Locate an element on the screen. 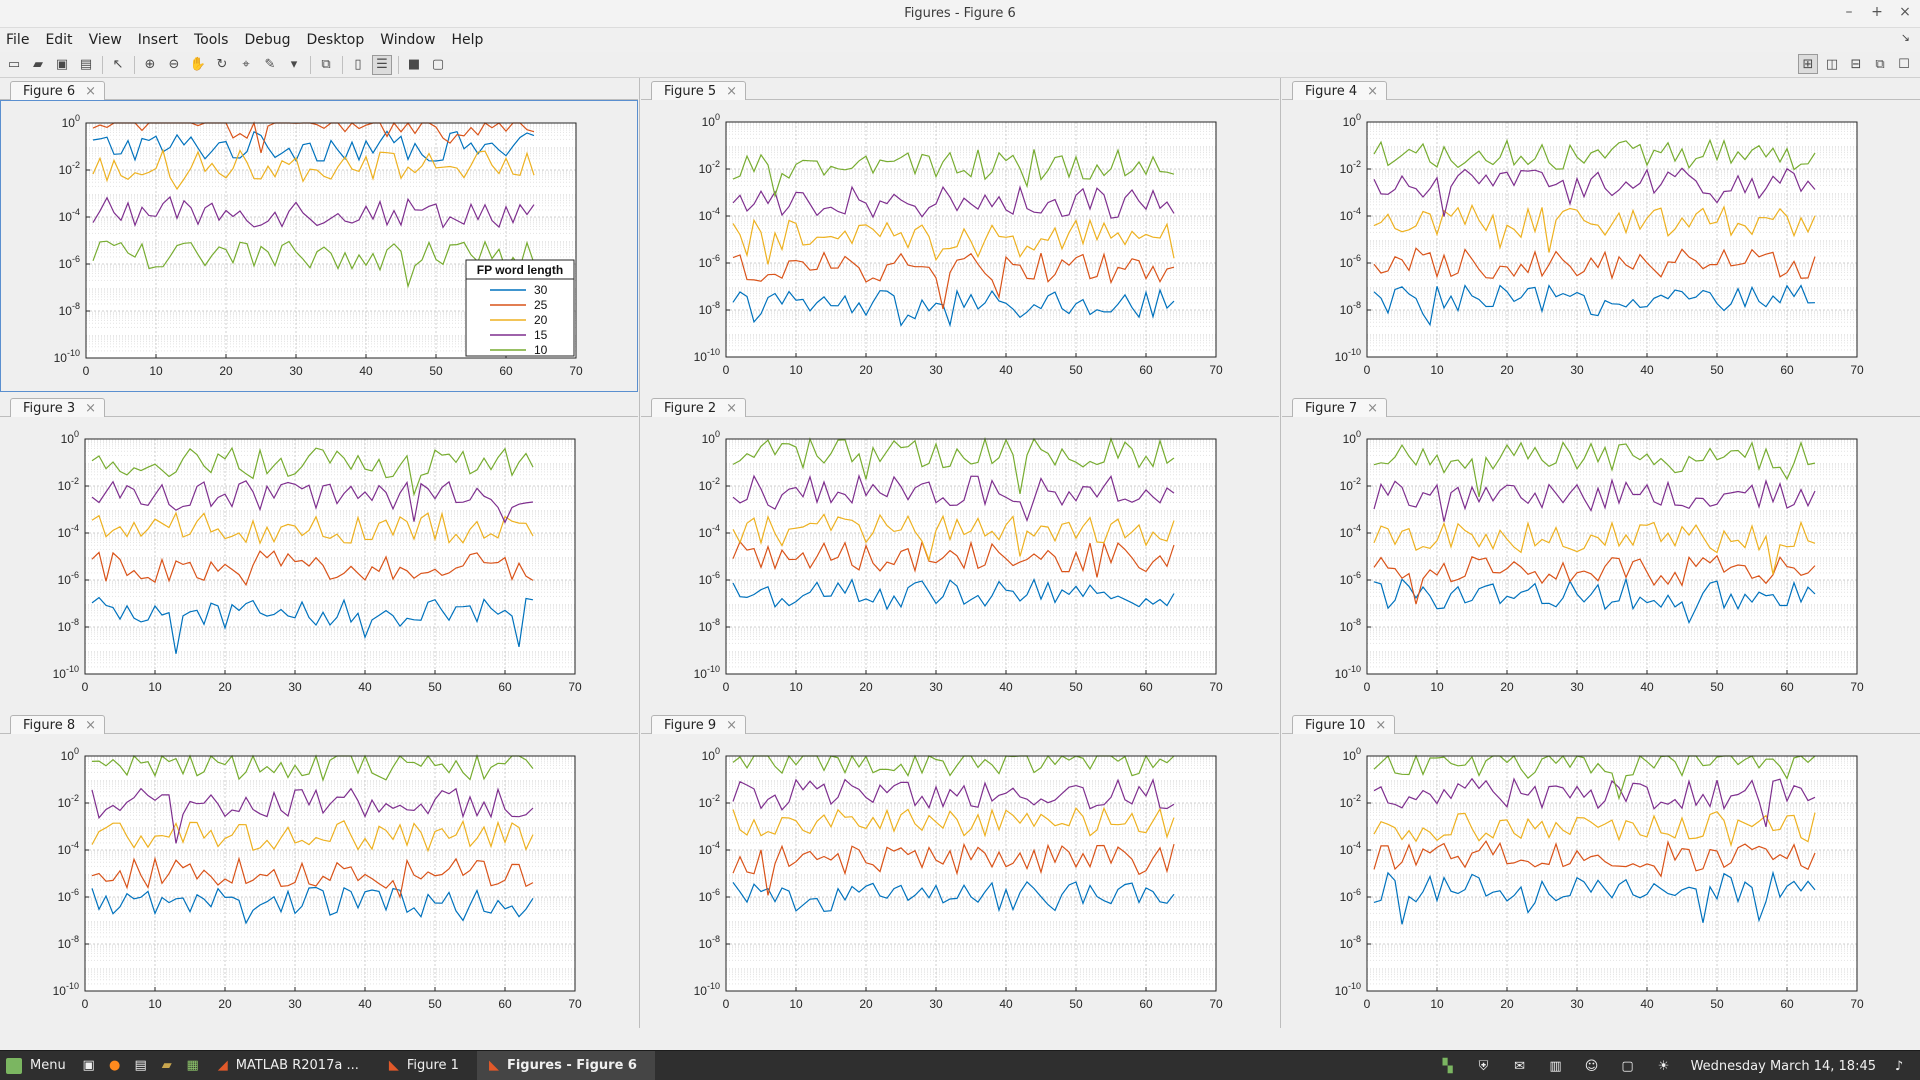 This screenshot has height=1080, width=1920. y-tick-label: 10⁻¹⁰ is located at coordinates (707, 355).